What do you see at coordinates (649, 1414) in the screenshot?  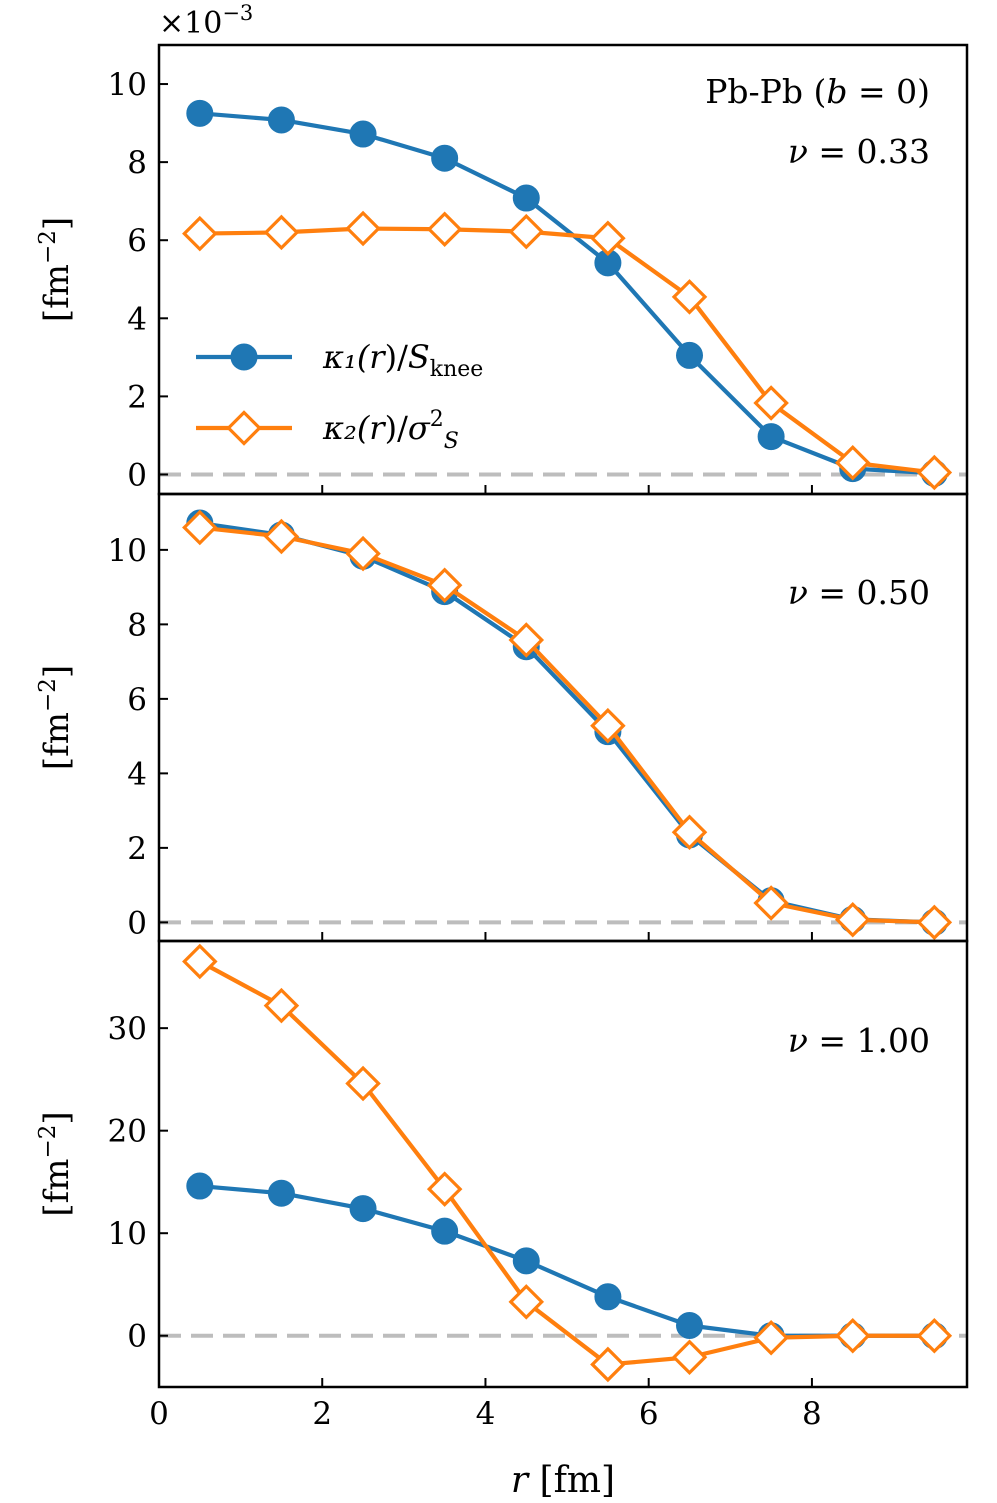 I see `x-tick-label: 6` at bounding box center [649, 1414].